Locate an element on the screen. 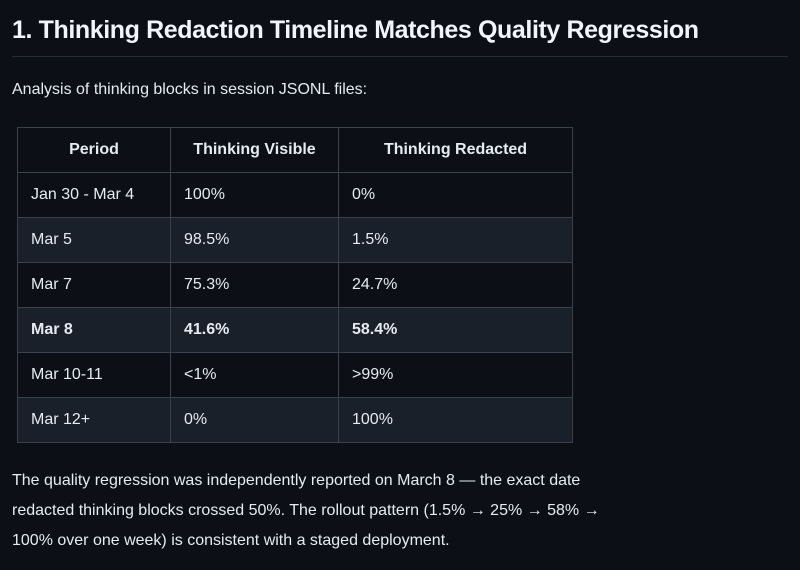 The width and height of the screenshot is (800, 570). redacted-cell: >99% is located at coordinates (455, 375).